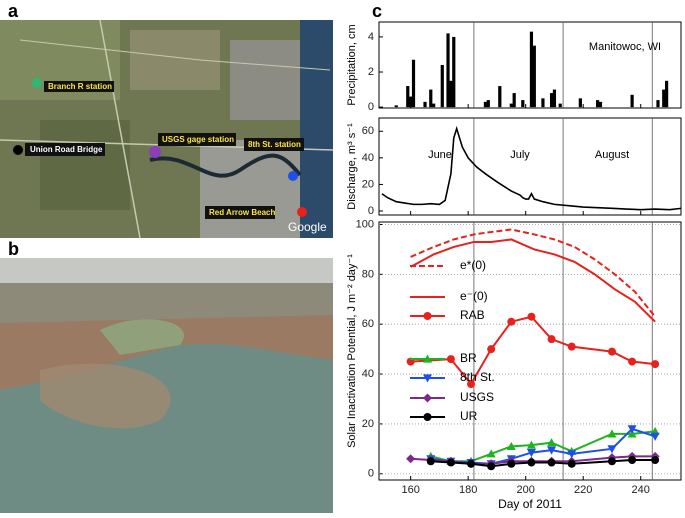  What do you see at coordinates (641, 490) in the screenshot?
I see `x-tick-label: 240` at bounding box center [641, 490].